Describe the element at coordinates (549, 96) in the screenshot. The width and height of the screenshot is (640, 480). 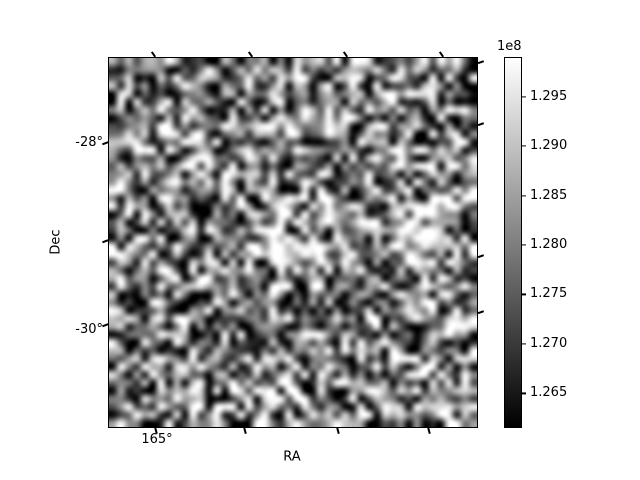
I see `colorbar-tick-label: 1.295` at that location.